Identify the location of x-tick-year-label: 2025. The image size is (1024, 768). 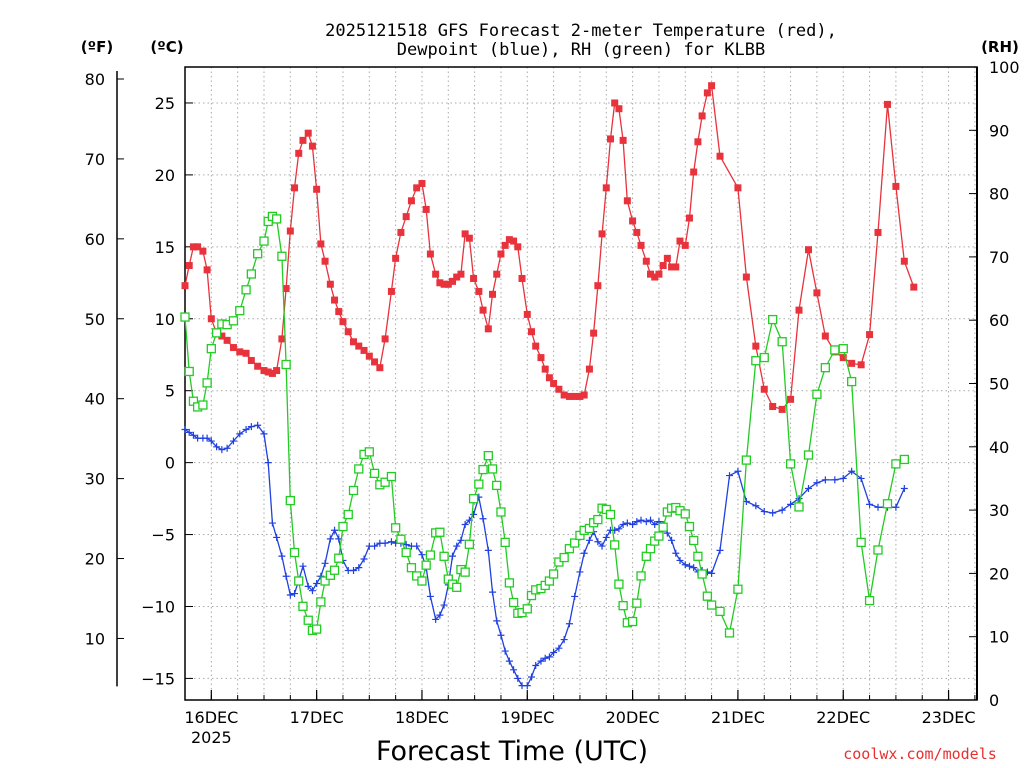
(211, 737).